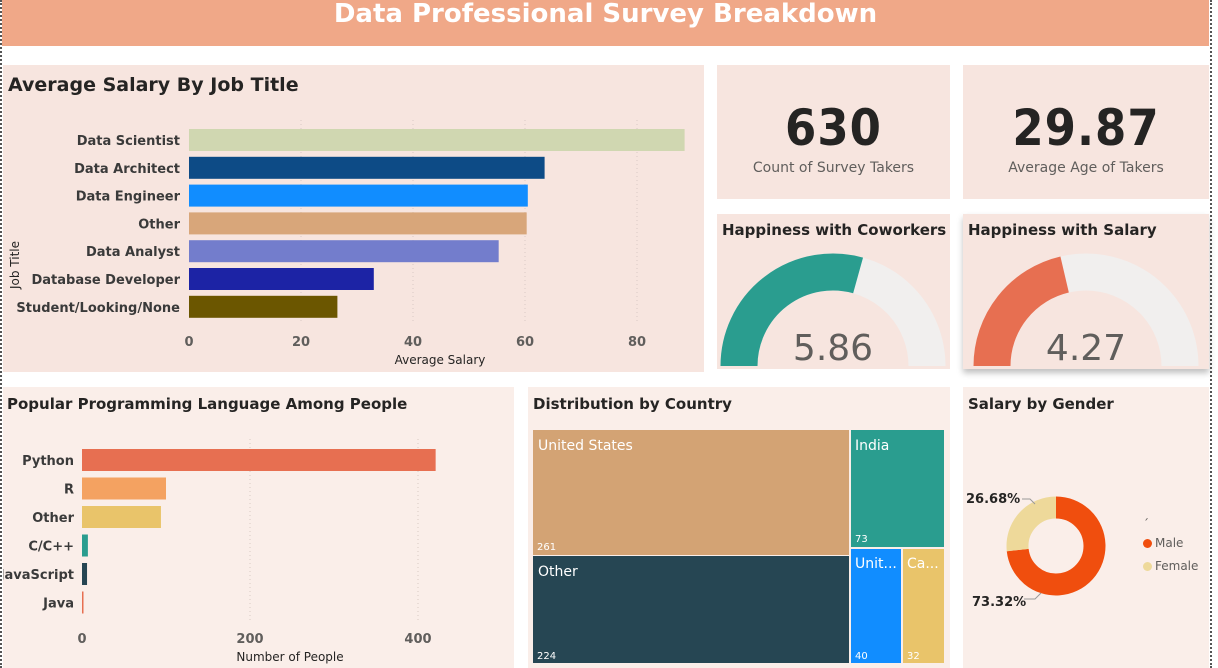  I want to click on job-category-data-analyst: Data Analyst, so click(133, 252).